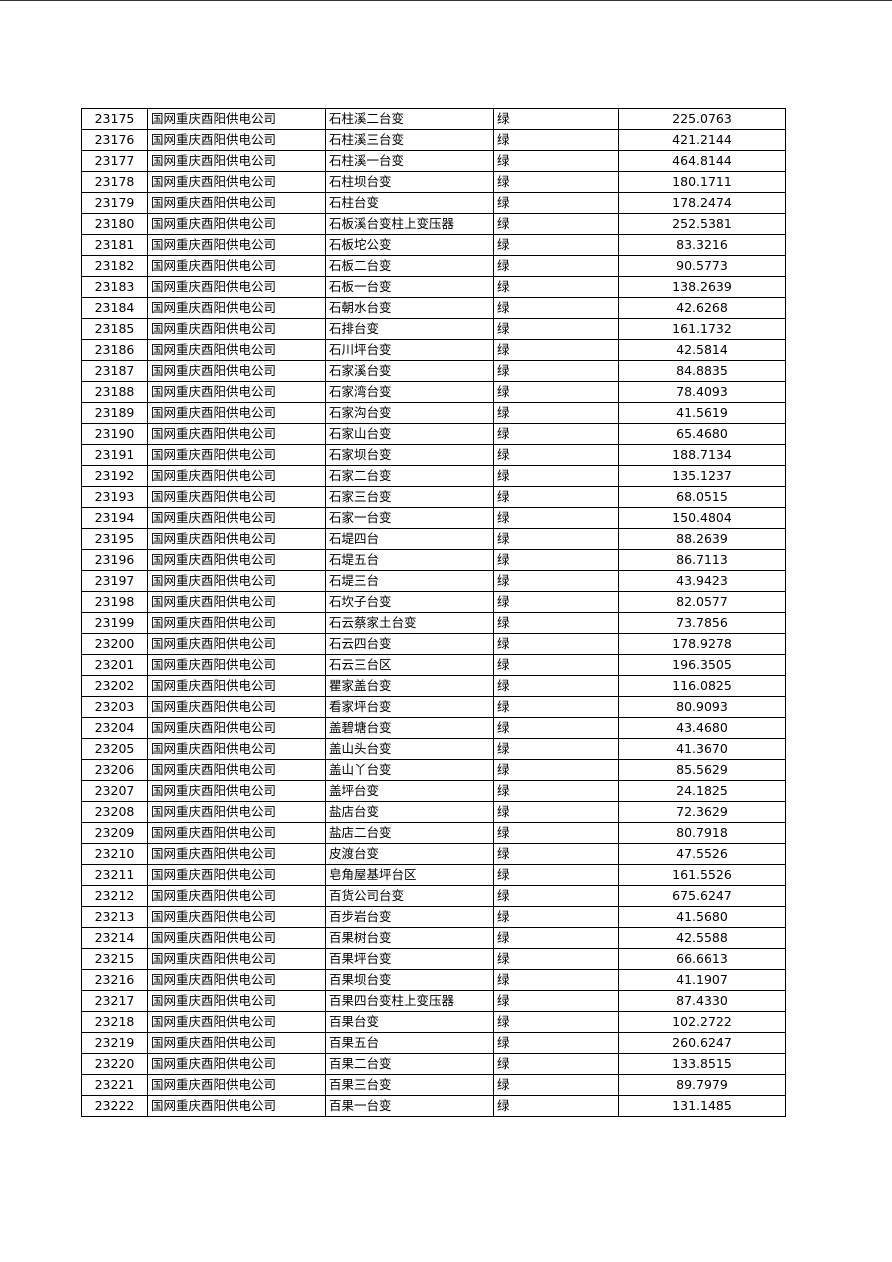 This screenshot has height=1262, width=892. What do you see at coordinates (409, 623) in the screenshot?
I see `station-name-cell: 石云蔡家土台变` at bounding box center [409, 623].